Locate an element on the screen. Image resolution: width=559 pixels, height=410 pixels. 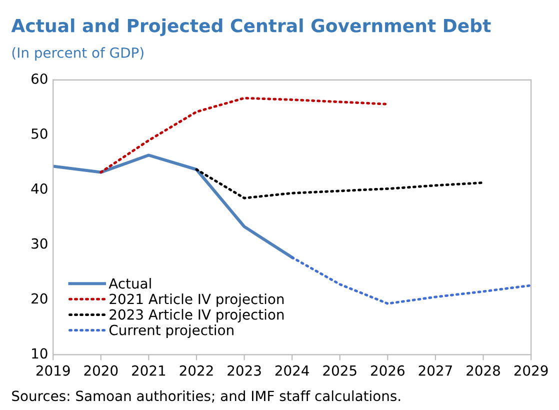
x-tick-label: 2021 is located at coordinates (149, 370).